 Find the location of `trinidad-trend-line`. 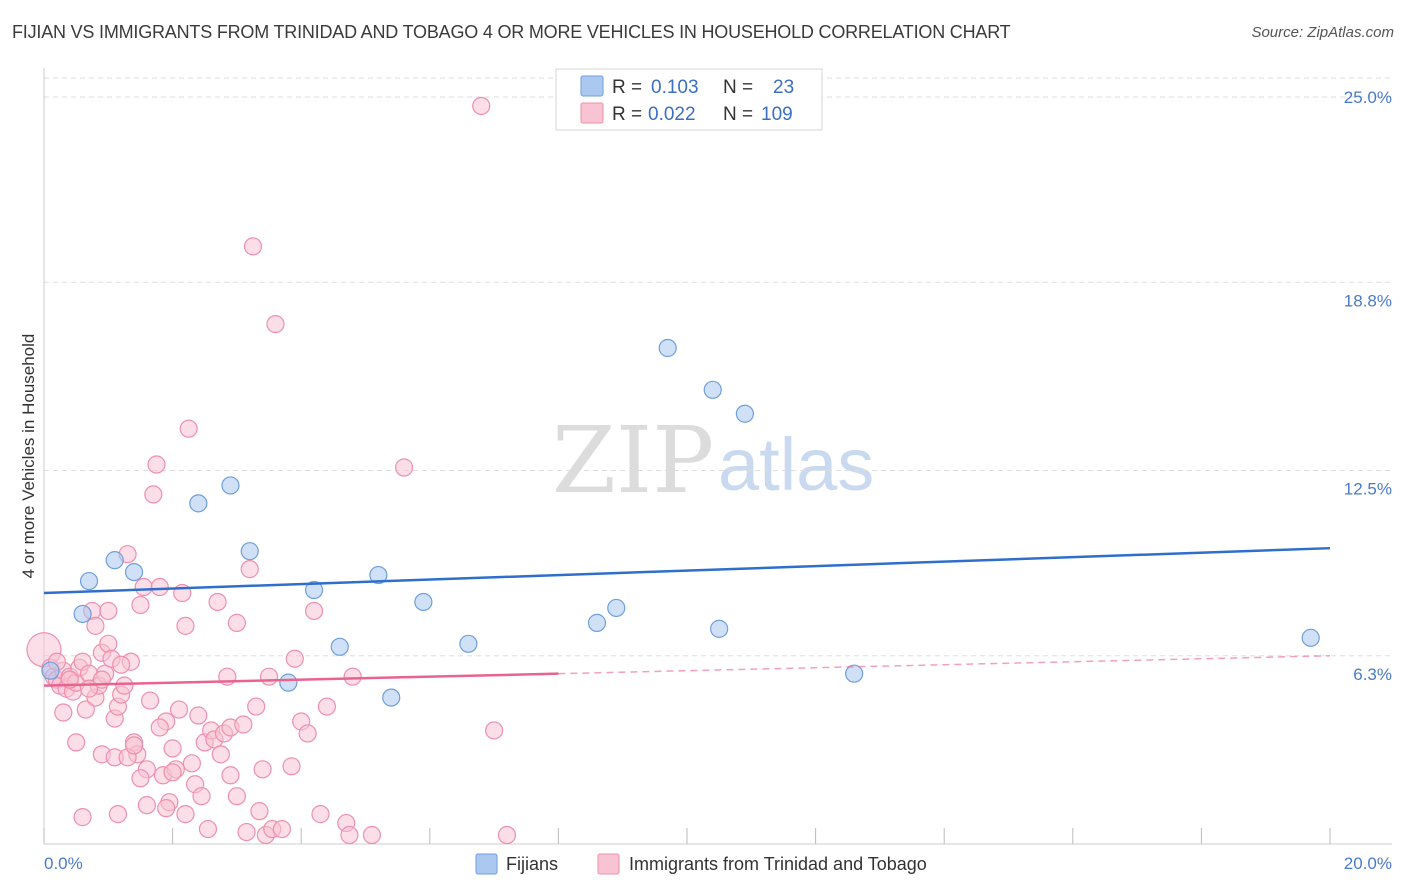

trinidad-trend-line is located at coordinates (301, 679).